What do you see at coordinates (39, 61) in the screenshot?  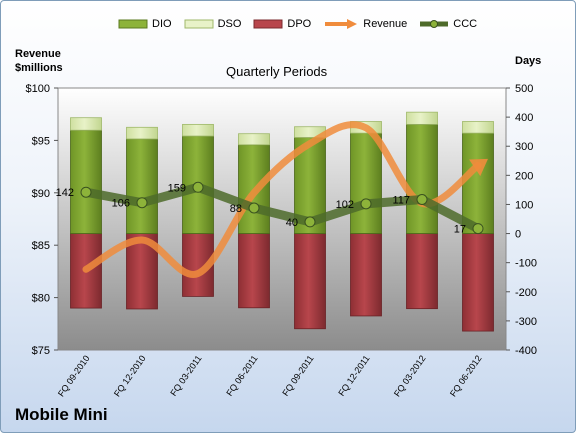 I see `left-axis-title: Revenue $millions` at bounding box center [39, 61].